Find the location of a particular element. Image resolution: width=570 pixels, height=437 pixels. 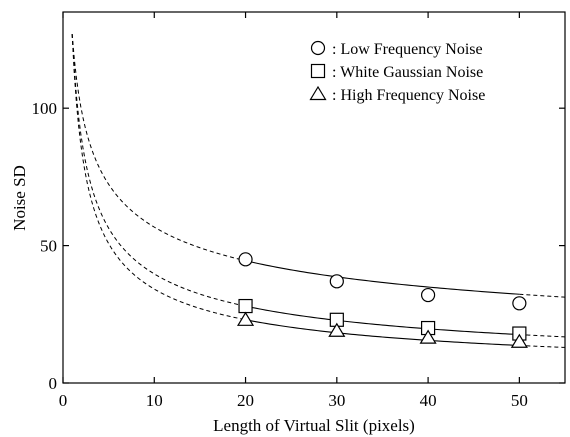

x-tick-label: 10 is located at coordinates (154, 400).